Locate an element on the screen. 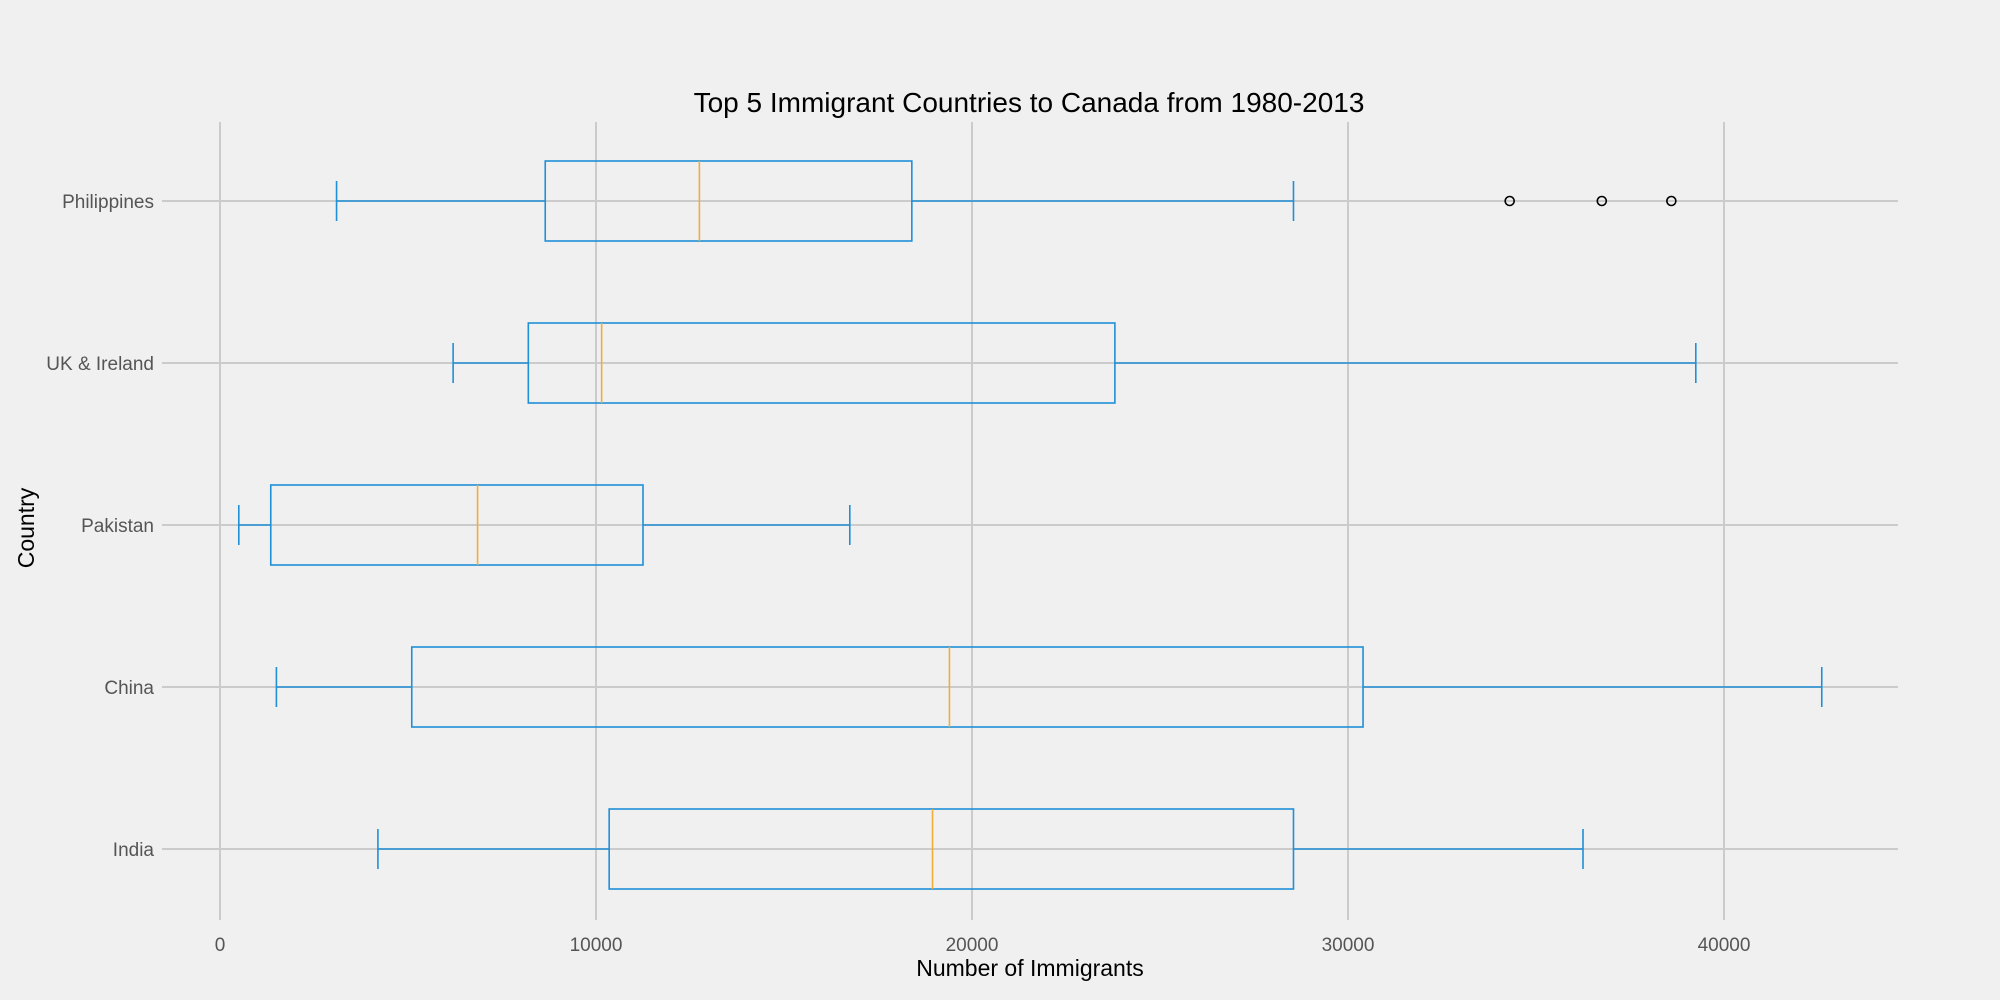 The image size is (2000, 1000). y-tick-label: UK & Ireland is located at coordinates (100, 364).